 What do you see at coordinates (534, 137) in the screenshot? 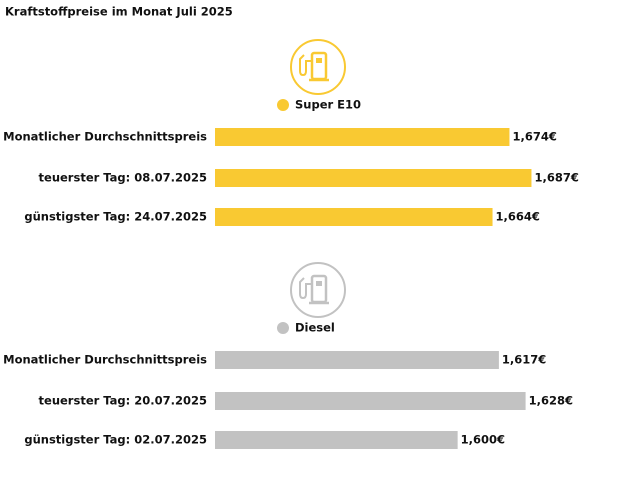
I see `value-label: 1,674€` at bounding box center [534, 137].